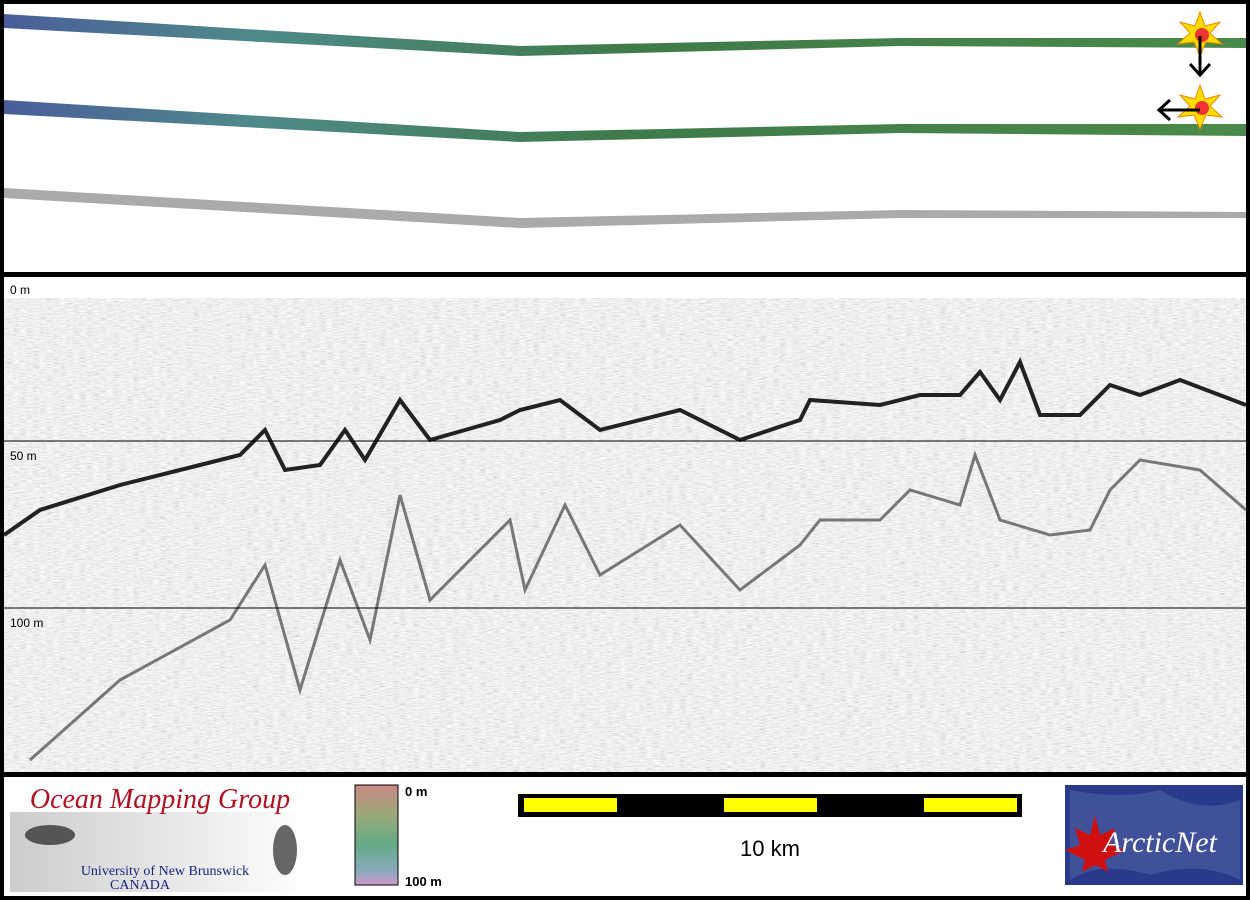  I want to click on scale-bar-label: 10 km, so click(770, 848).